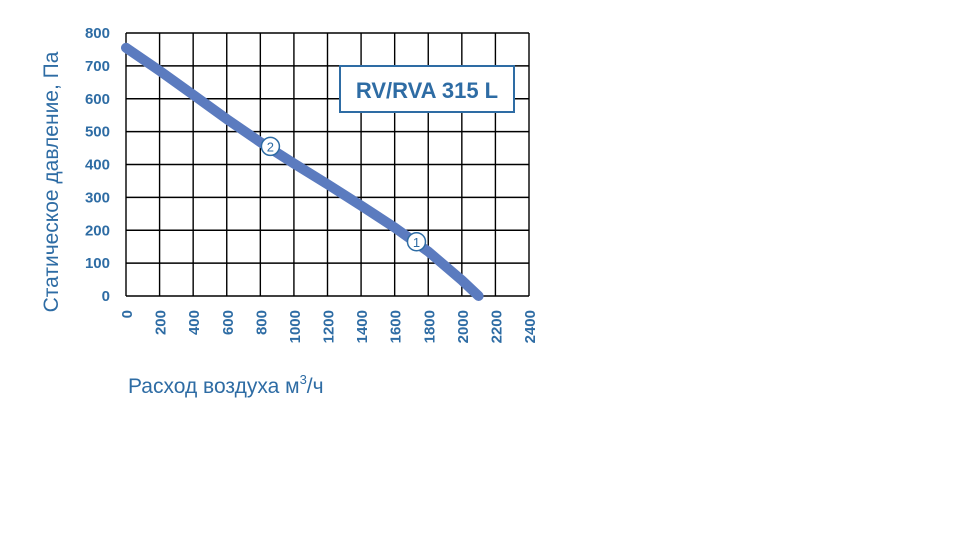 This screenshot has width=960, height=540. What do you see at coordinates (496, 326) in the screenshot?
I see `x-tick-label-11: 2200` at bounding box center [496, 326].